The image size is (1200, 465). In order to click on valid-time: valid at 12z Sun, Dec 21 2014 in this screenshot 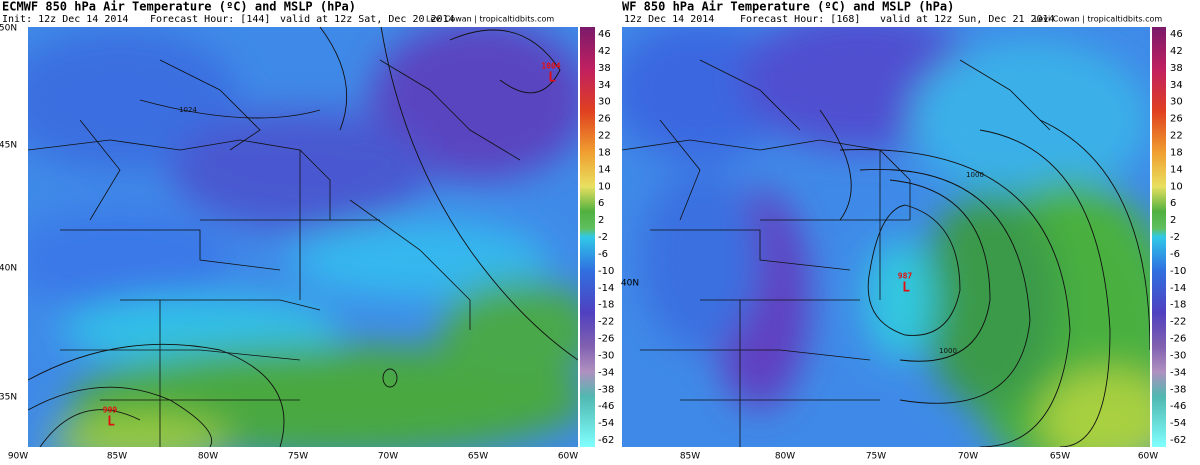, I will do `click(967, 19)`.